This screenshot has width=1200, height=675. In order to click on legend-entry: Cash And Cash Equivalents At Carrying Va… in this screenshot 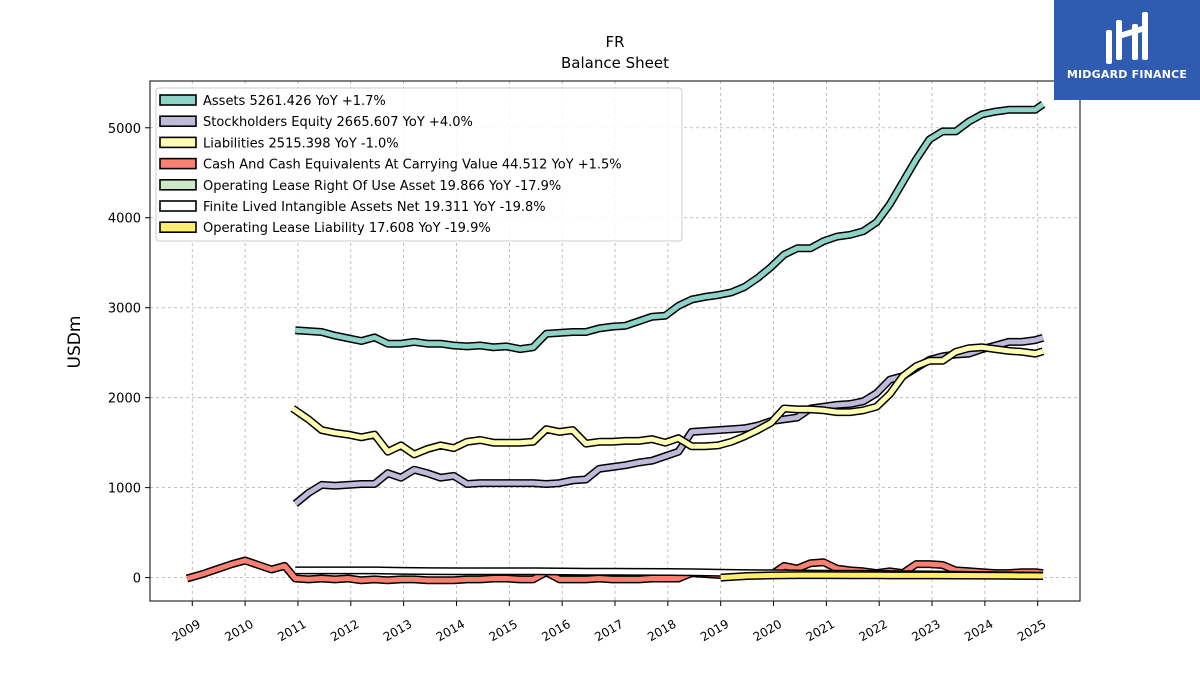, I will do `click(412, 165)`.